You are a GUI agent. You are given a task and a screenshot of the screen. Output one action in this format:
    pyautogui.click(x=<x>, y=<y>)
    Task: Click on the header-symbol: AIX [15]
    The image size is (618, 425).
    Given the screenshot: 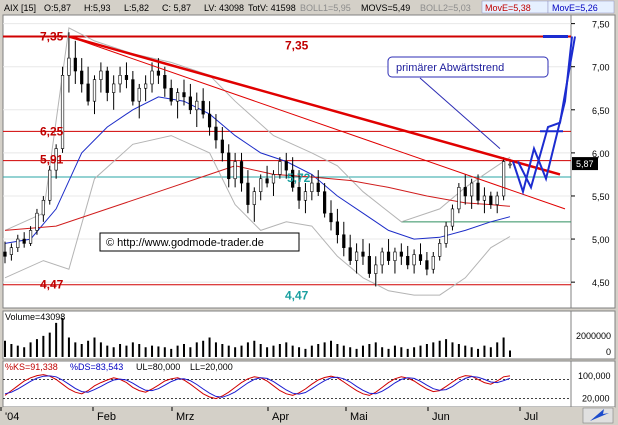 What is the action you would take?
    pyautogui.click(x=20, y=8)
    